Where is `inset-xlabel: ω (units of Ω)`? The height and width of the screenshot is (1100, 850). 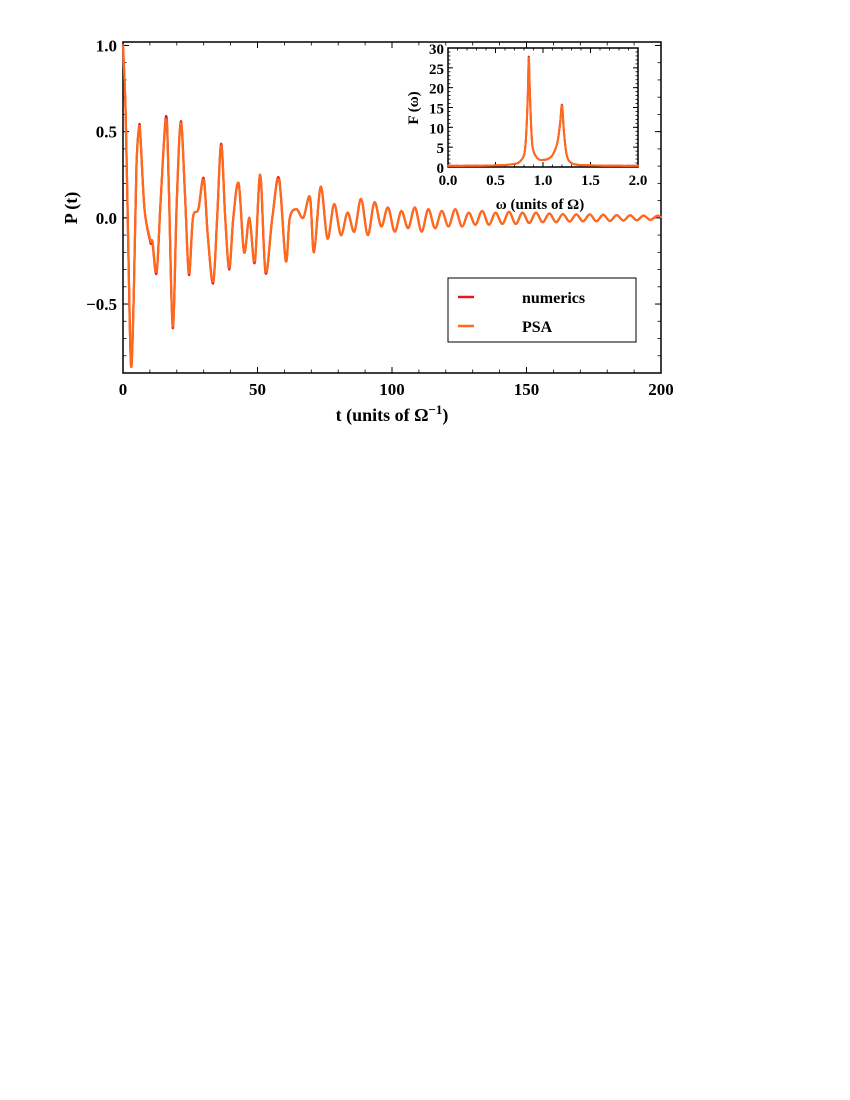 inset-xlabel: ω (units of Ω) is located at coordinates (540, 205).